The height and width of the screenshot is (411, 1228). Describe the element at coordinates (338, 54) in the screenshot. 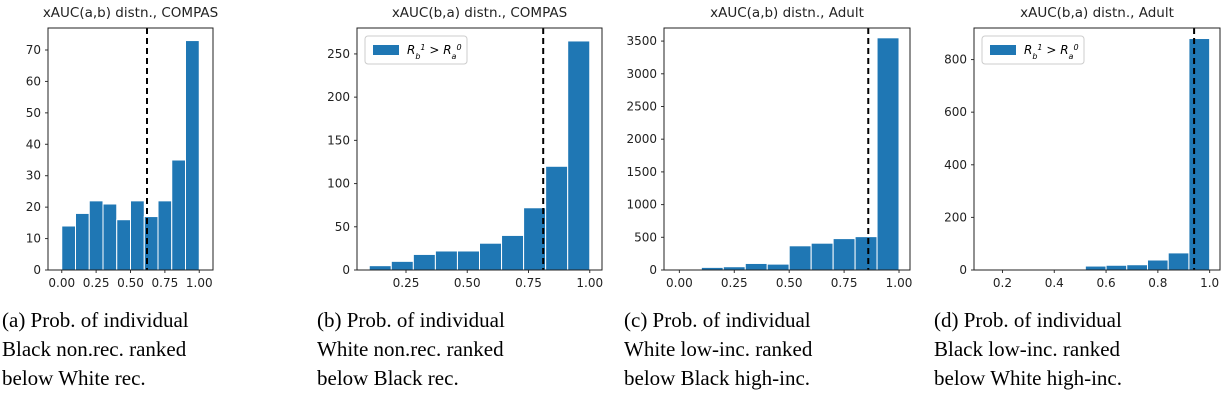

I see `y-tick-label: 250` at that location.